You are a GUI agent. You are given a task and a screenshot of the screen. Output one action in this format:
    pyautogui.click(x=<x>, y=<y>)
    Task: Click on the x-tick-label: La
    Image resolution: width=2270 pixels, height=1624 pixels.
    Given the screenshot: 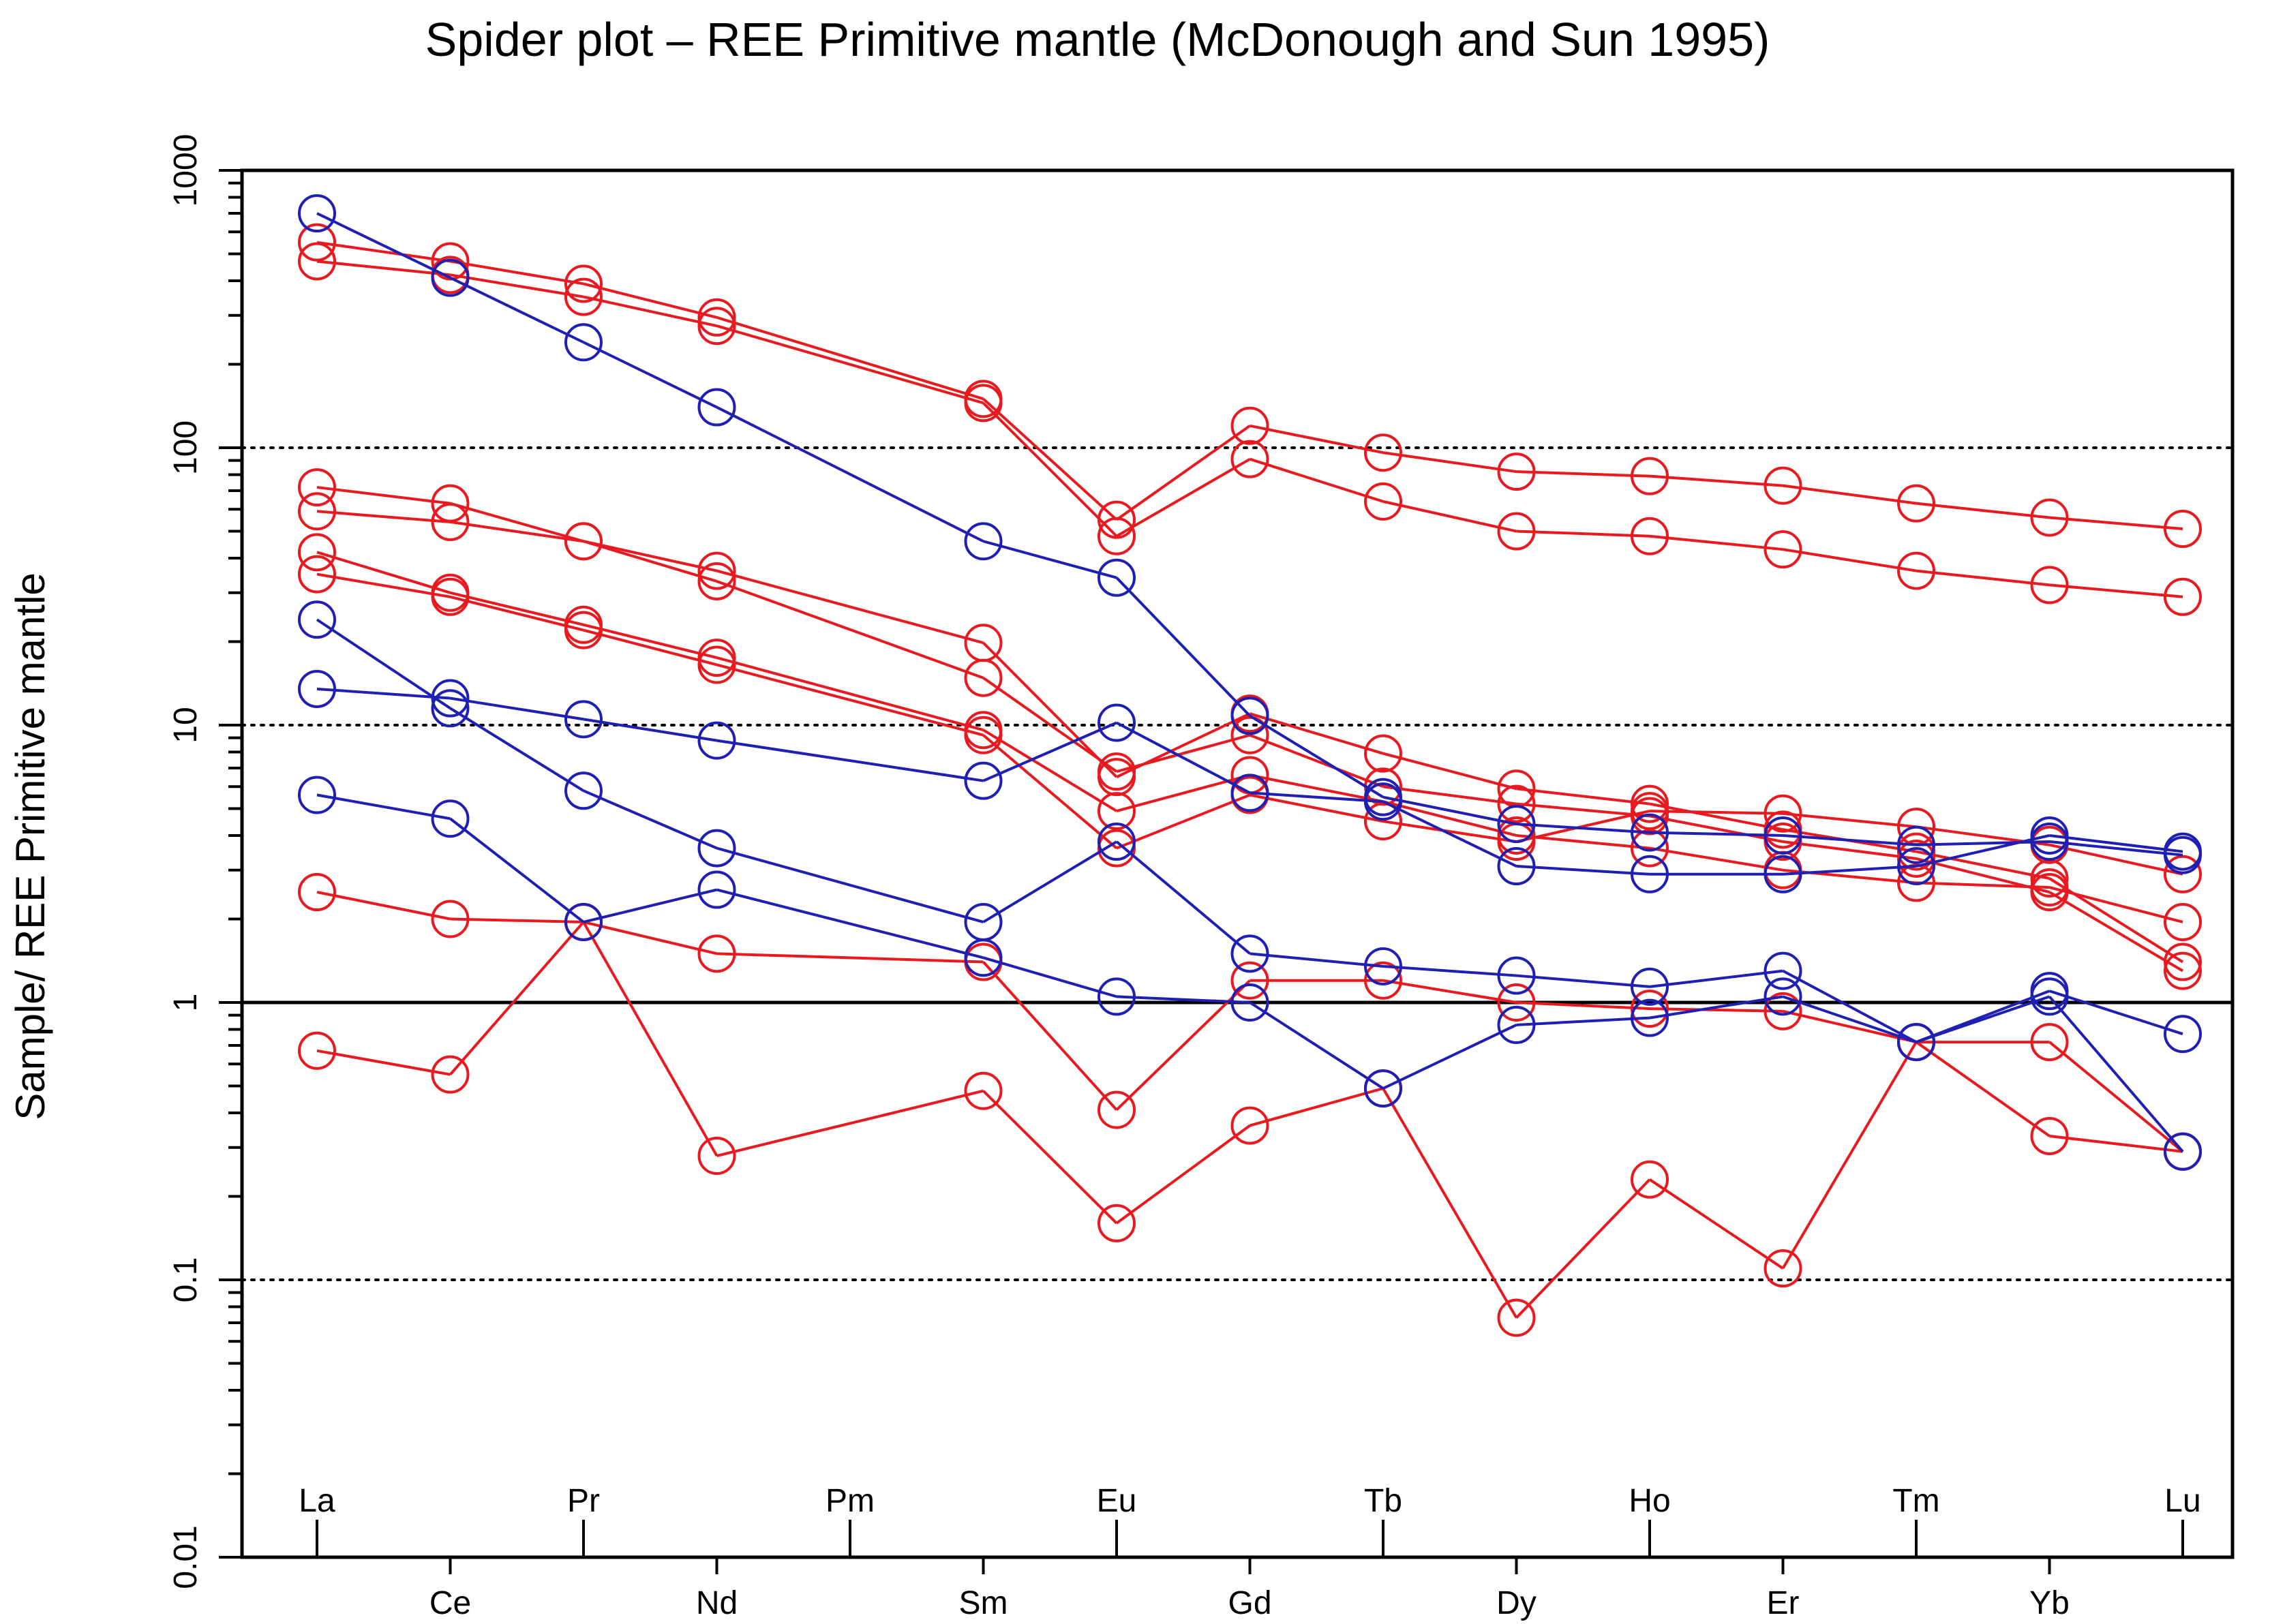 What is the action you would take?
    pyautogui.click(x=317, y=1501)
    